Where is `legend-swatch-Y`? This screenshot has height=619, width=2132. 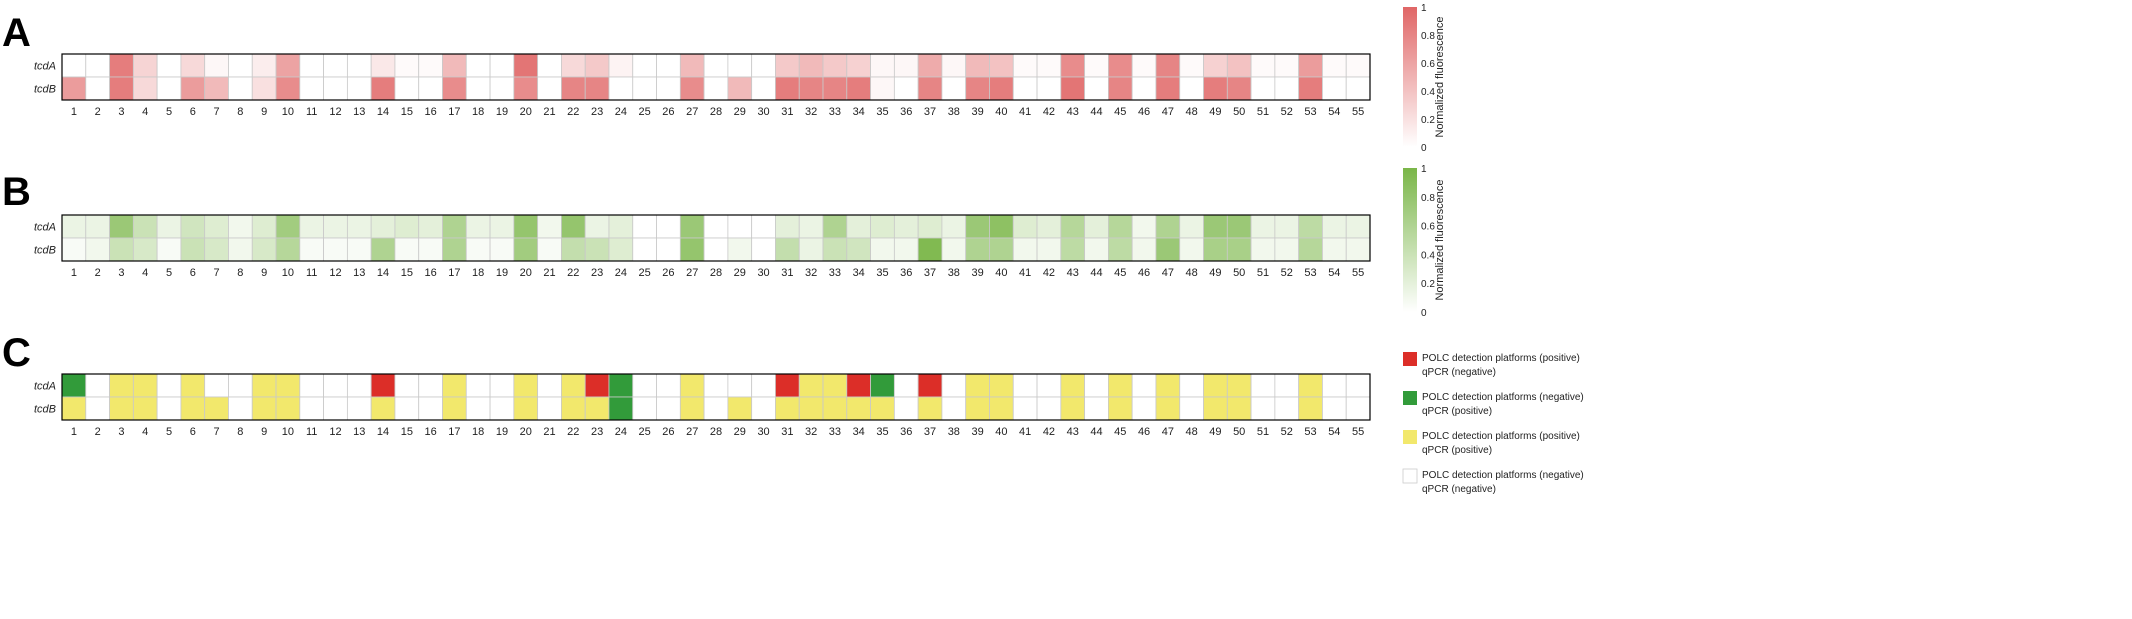
legend-swatch-Y is located at coordinates (1410, 437).